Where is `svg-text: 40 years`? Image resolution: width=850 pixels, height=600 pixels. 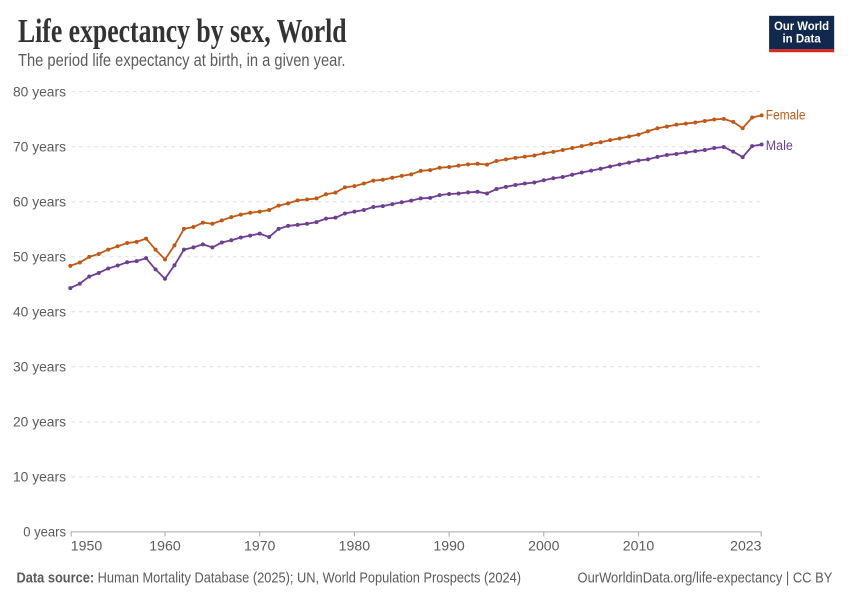 svg-text: 40 years is located at coordinates (39, 311).